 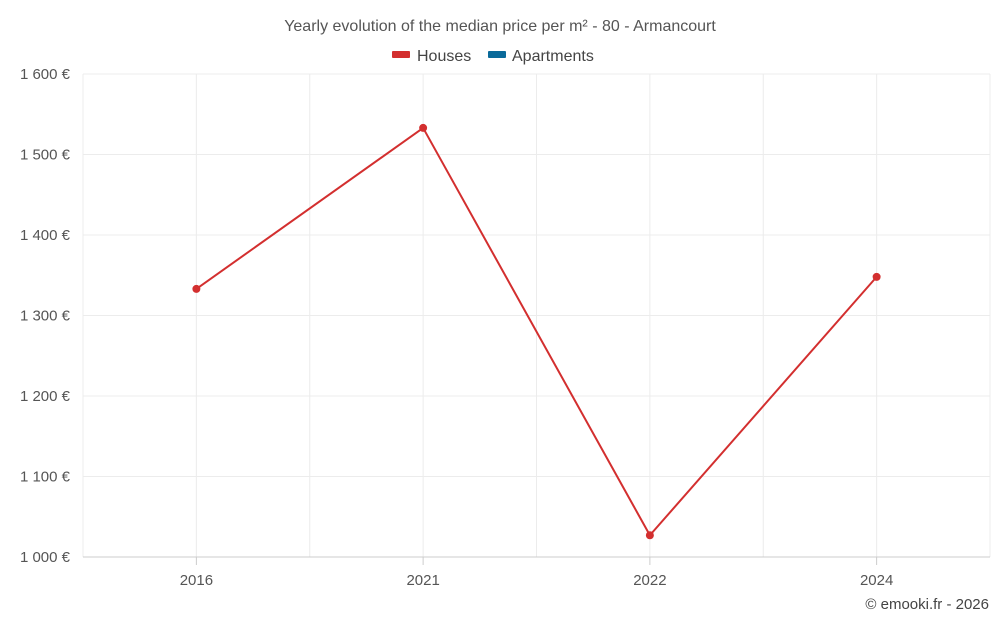 What do you see at coordinates (401, 54) in the screenshot?
I see `legend-swatch-houses` at bounding box center [401, 54].